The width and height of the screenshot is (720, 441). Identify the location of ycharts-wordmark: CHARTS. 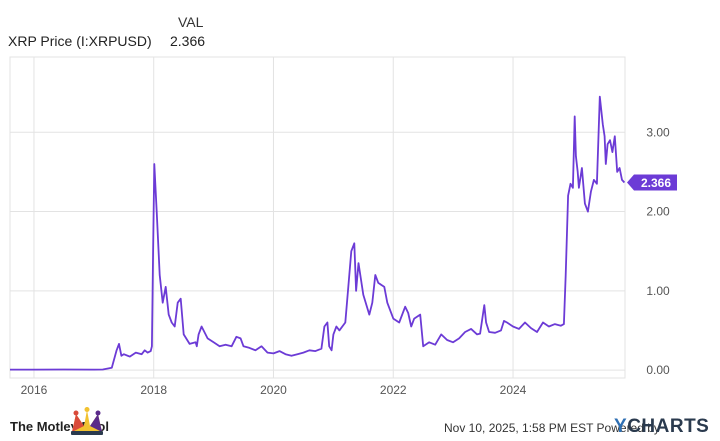
(668, 426).